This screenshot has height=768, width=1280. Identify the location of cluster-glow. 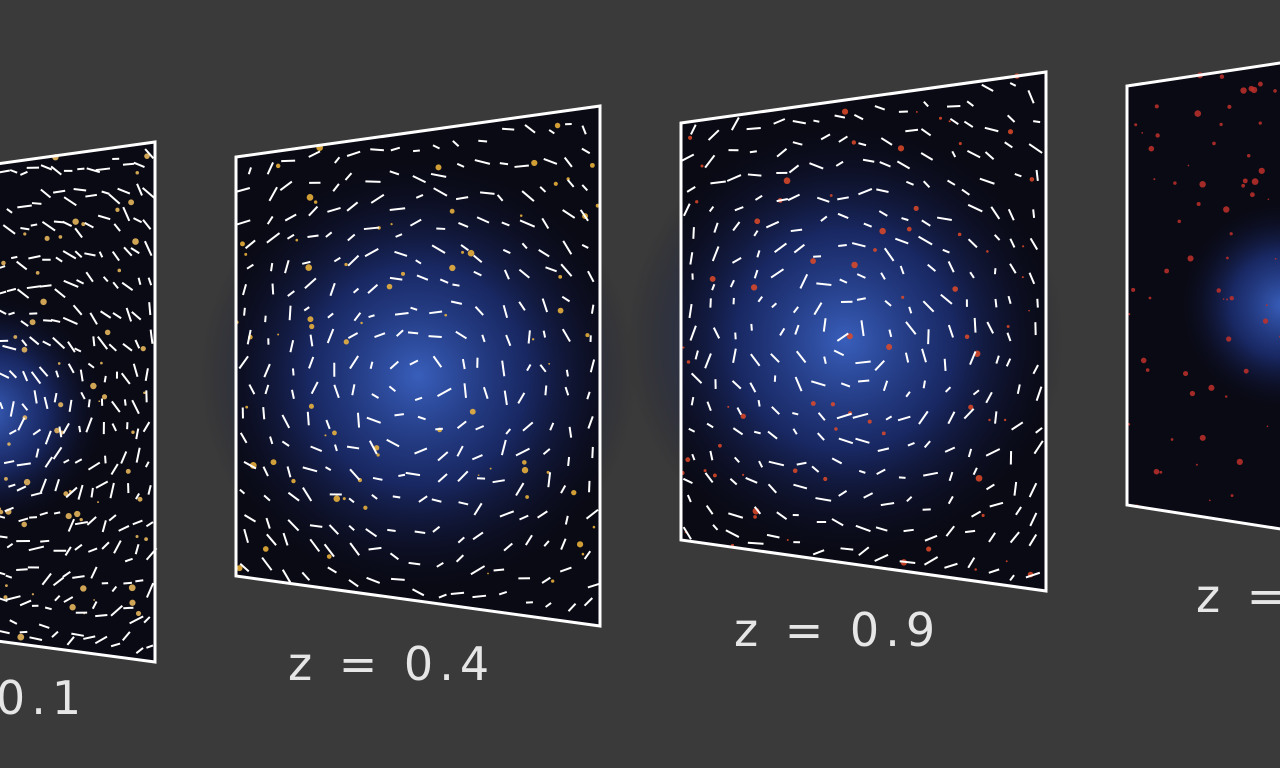
(1229, 305).